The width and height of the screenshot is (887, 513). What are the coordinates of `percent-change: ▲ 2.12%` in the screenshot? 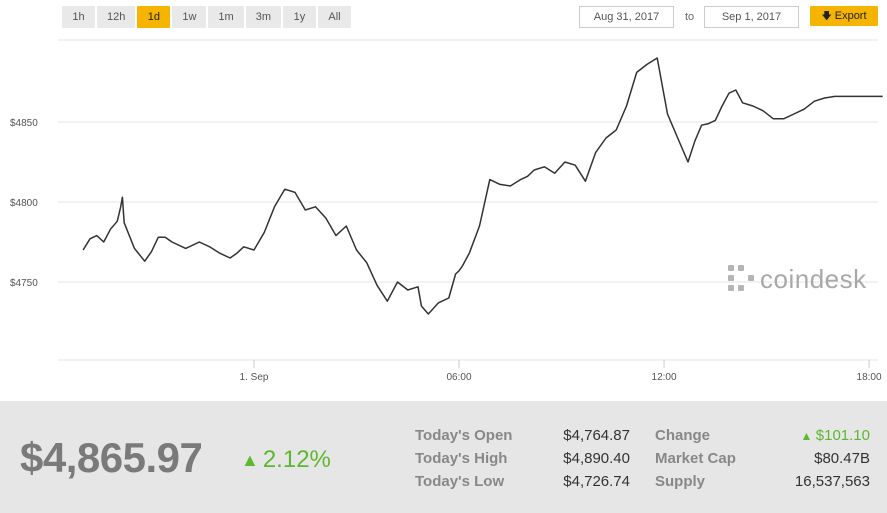 It's located at (286, 460).